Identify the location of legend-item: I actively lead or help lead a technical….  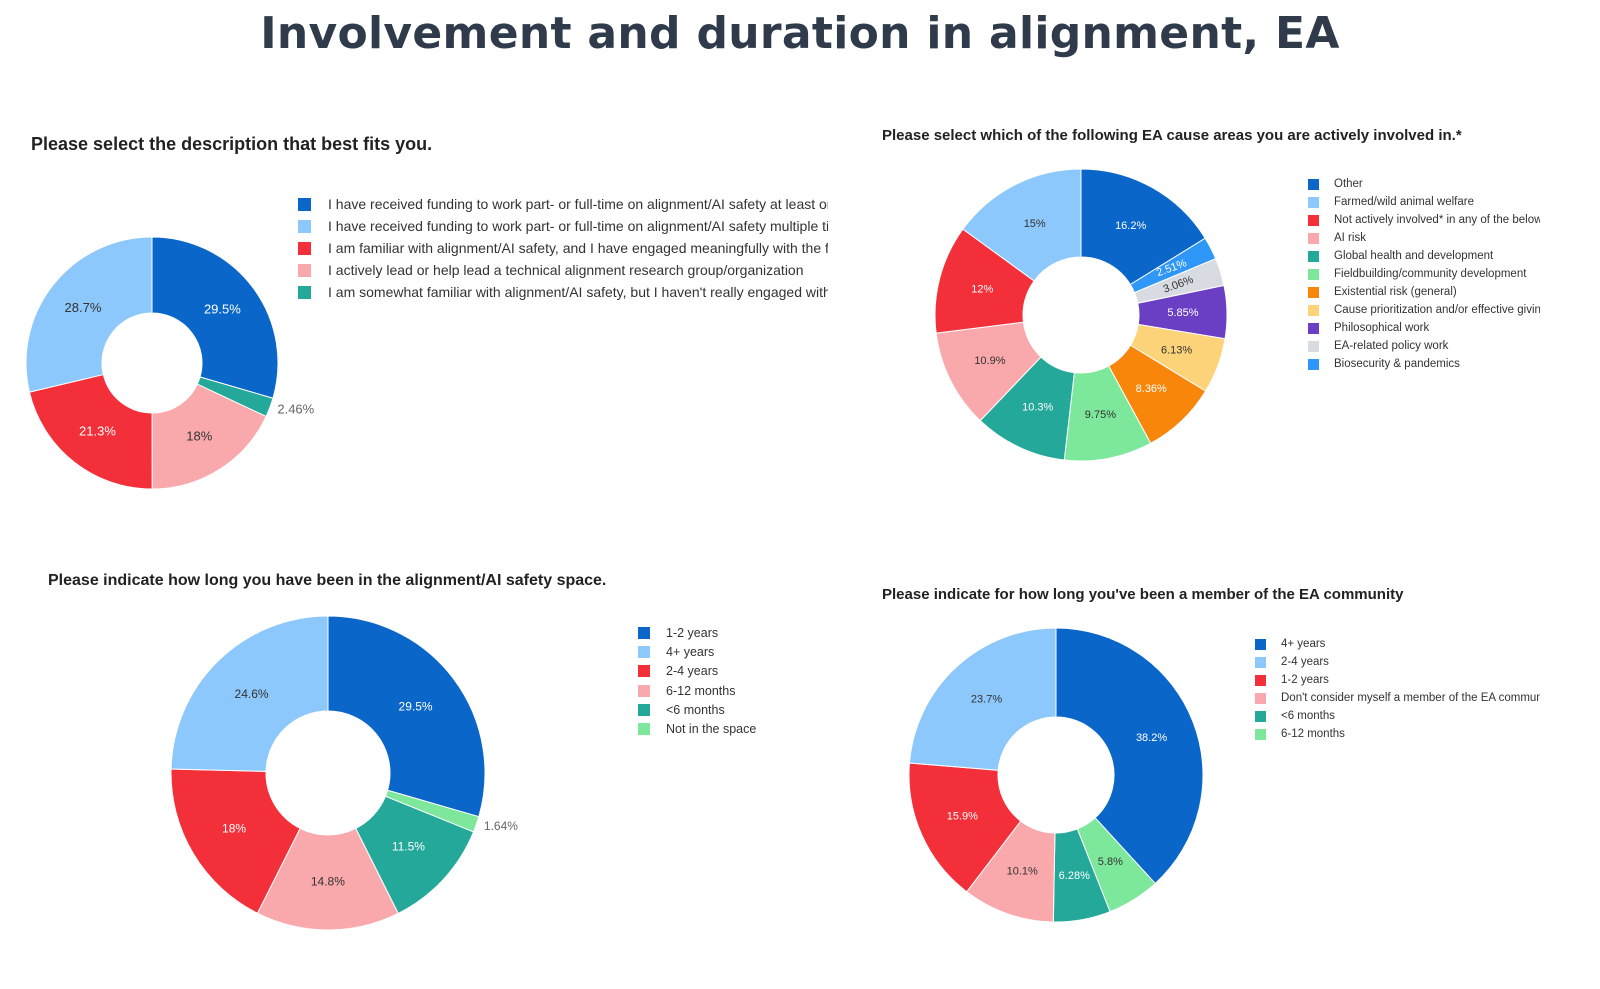
(563, 270).